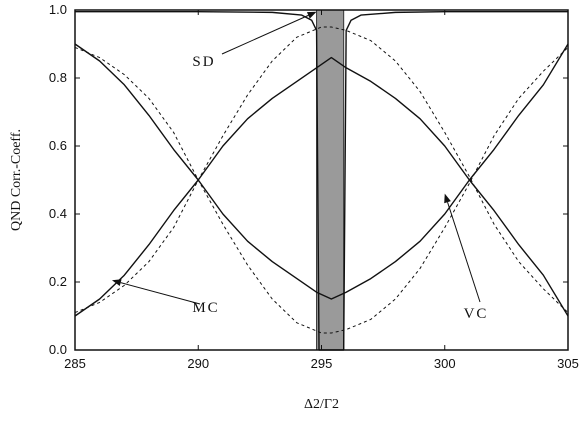 The height and width of the screenshot is (421, 585). Describe the element at coordinates (58, 281) in the screenshot. I see `y-tick-label: 0.2` at that location.